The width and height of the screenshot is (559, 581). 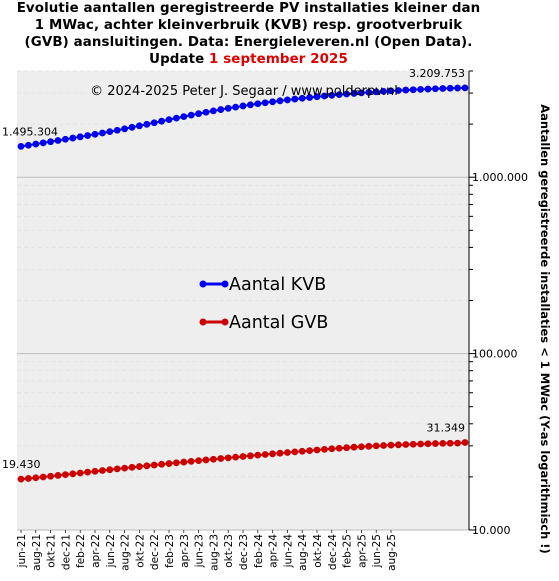 I want to click on y-tick-label: 1.000.000, so click(x=500, y=177).